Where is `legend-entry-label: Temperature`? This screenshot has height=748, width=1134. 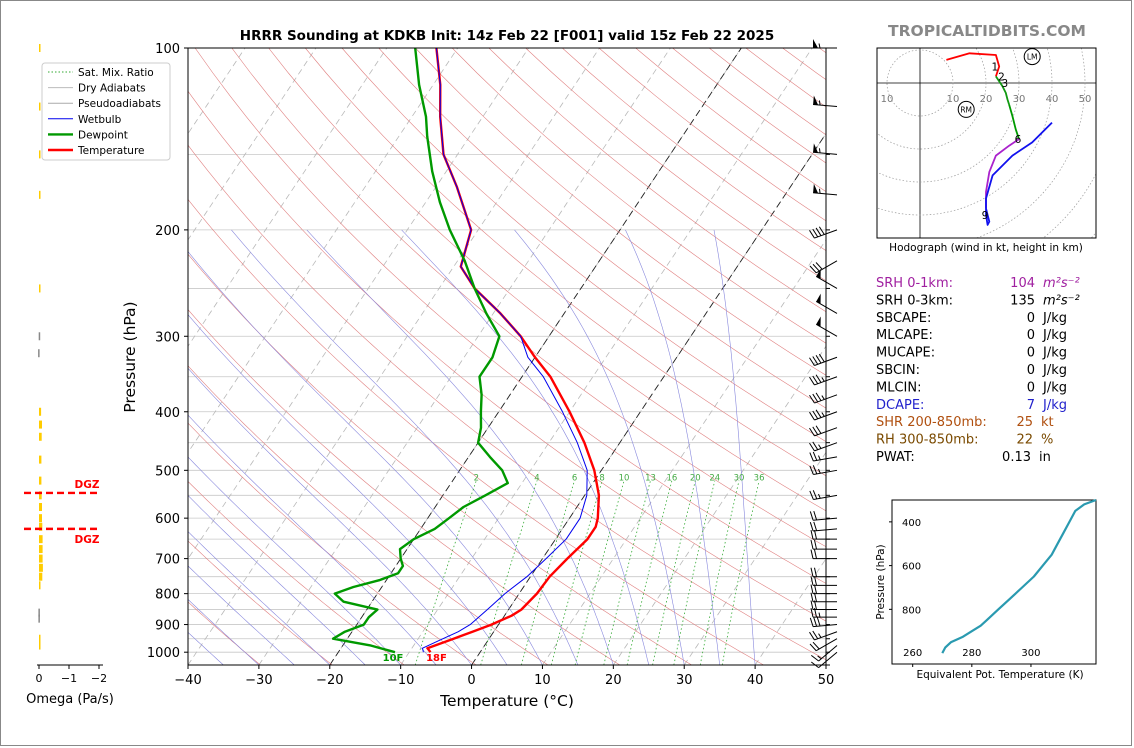
legend-entry-label: Temperature is located at coordinates (111, 151).